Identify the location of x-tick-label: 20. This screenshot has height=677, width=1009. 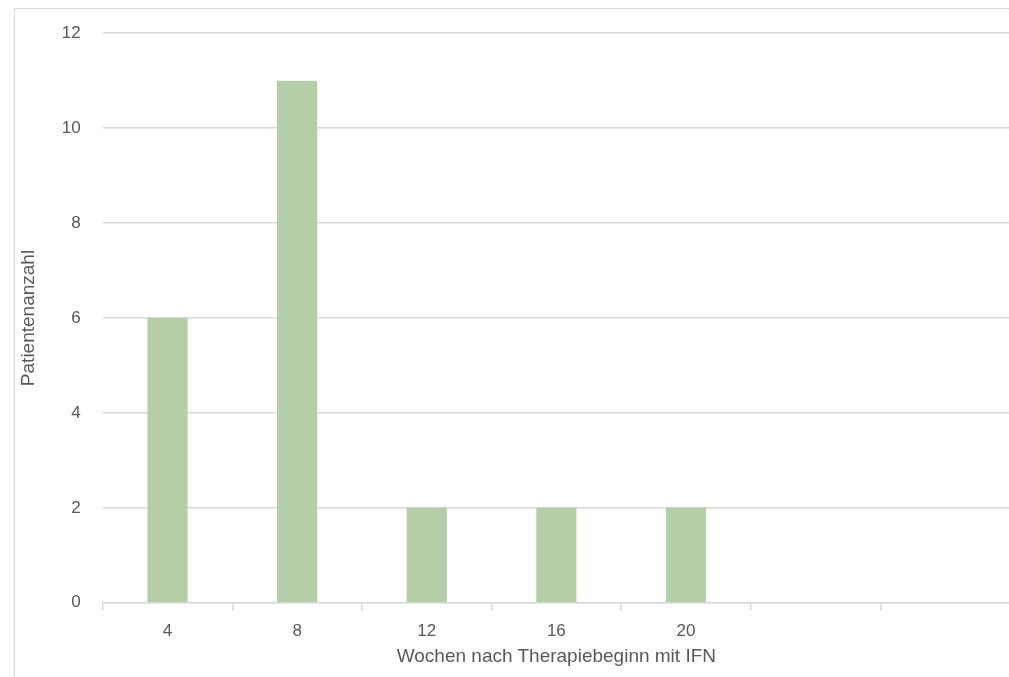
(686, 630).